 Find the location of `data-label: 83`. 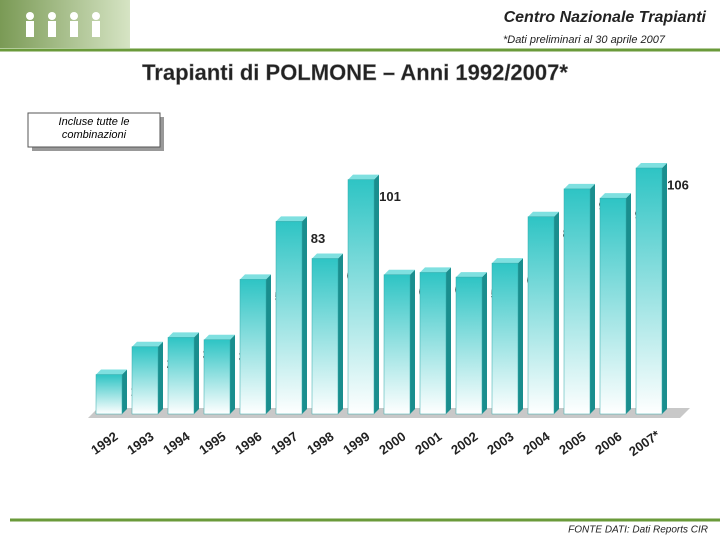

data-label: 83 is located at coordinates (318, 238).